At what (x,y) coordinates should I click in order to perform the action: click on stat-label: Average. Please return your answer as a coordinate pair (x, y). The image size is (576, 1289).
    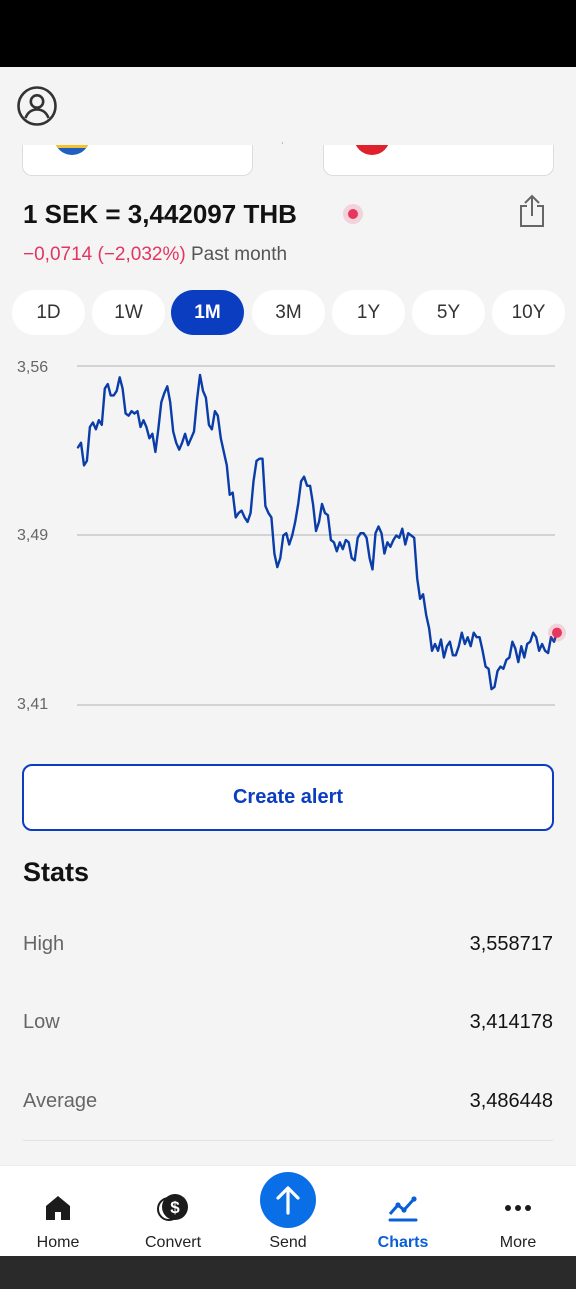
    Looking at the image, I should click on (60, 1101).